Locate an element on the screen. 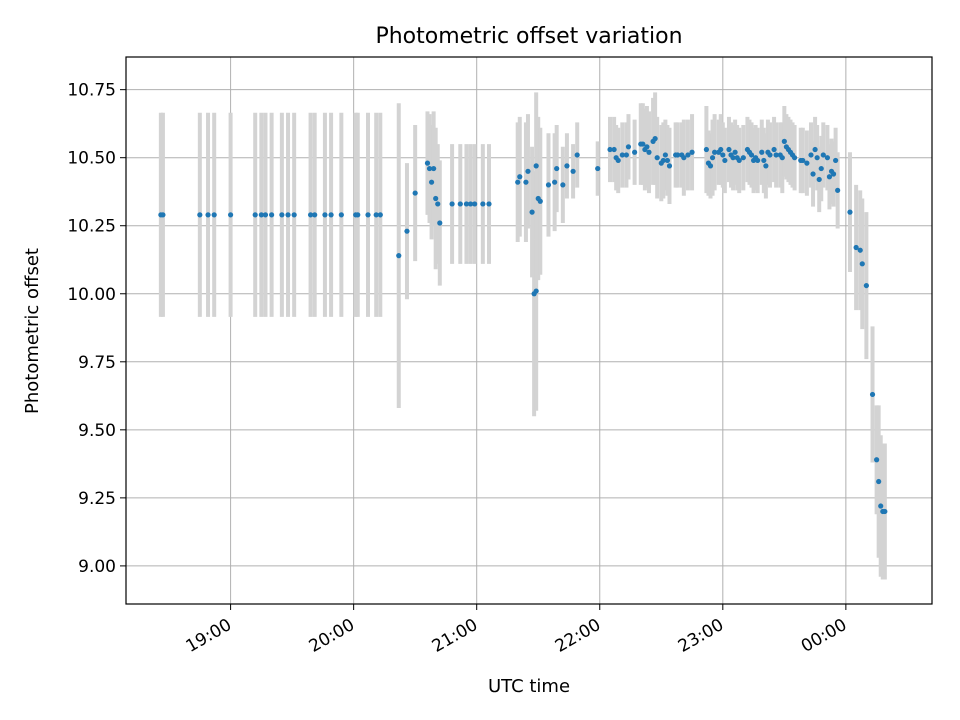 This screenshot has width=960, height=720. y-tick-label: 10.50 is located at coordinates (91, 159).